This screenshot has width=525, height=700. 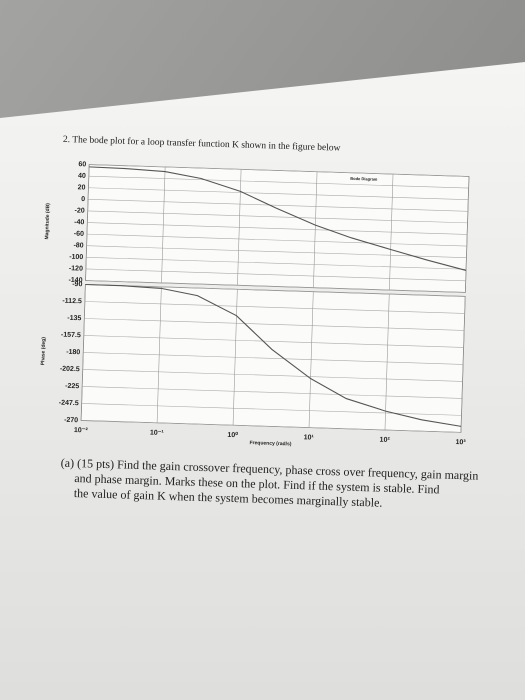 I want to click on y-tick-label: -225, so click(x=72, y=386).